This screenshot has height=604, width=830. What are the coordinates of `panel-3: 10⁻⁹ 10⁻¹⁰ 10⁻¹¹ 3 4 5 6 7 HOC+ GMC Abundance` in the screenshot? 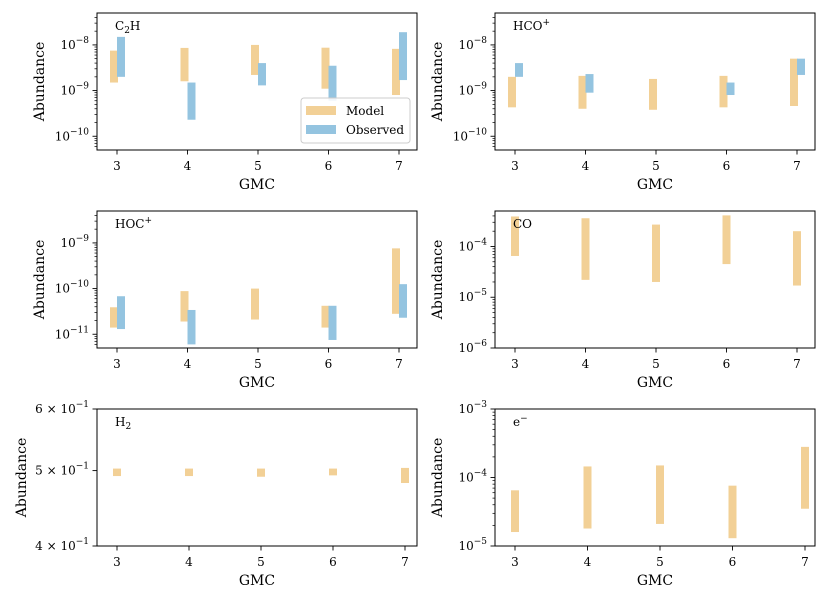 It's located at (225, 300).